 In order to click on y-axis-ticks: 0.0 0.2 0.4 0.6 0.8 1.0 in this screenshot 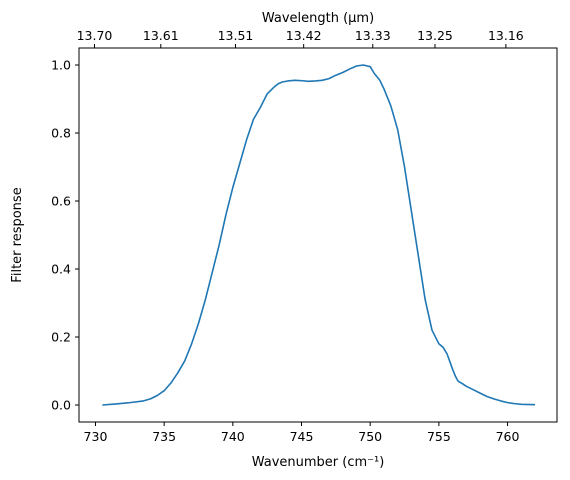, I will do `click(65, 235)`.